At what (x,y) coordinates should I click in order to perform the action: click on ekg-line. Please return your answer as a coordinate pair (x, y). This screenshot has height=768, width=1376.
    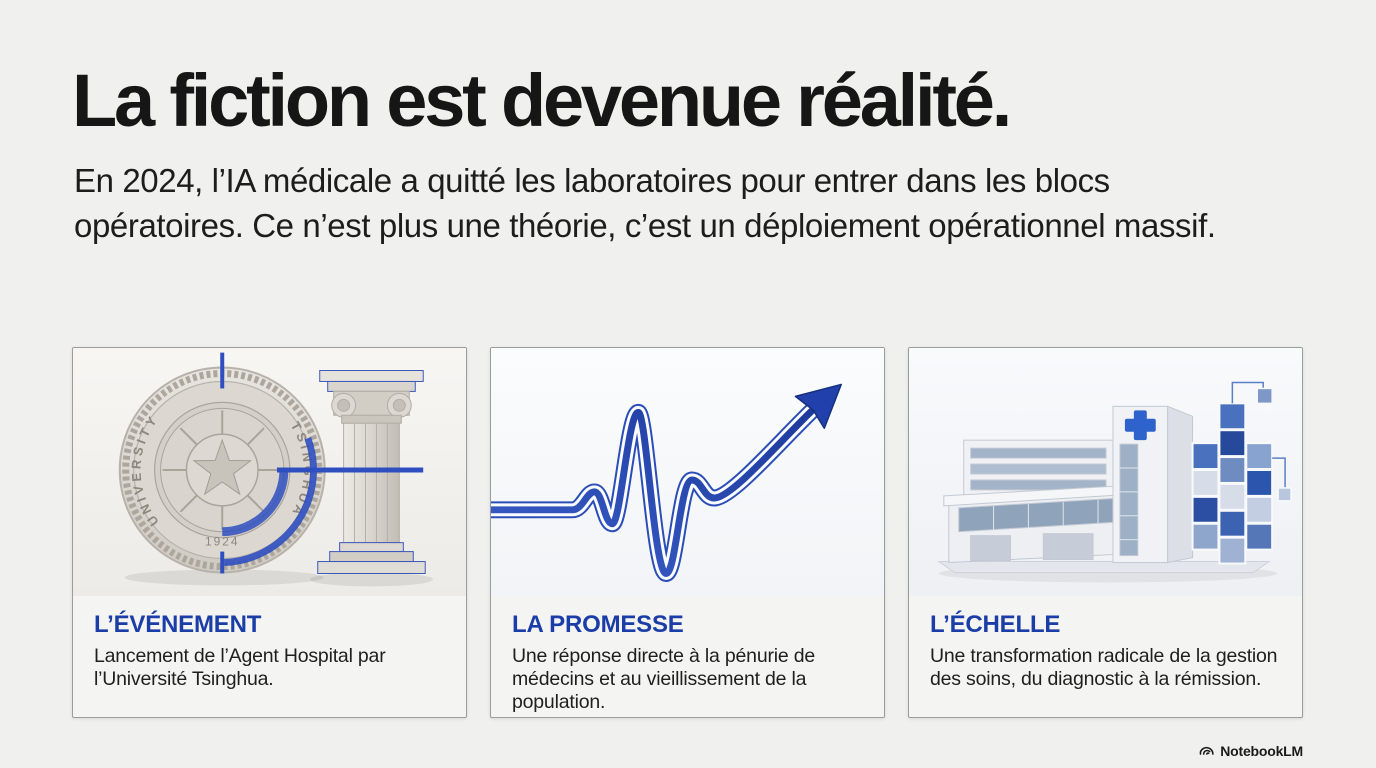
    Looking at the image, I should click on (651, 492).